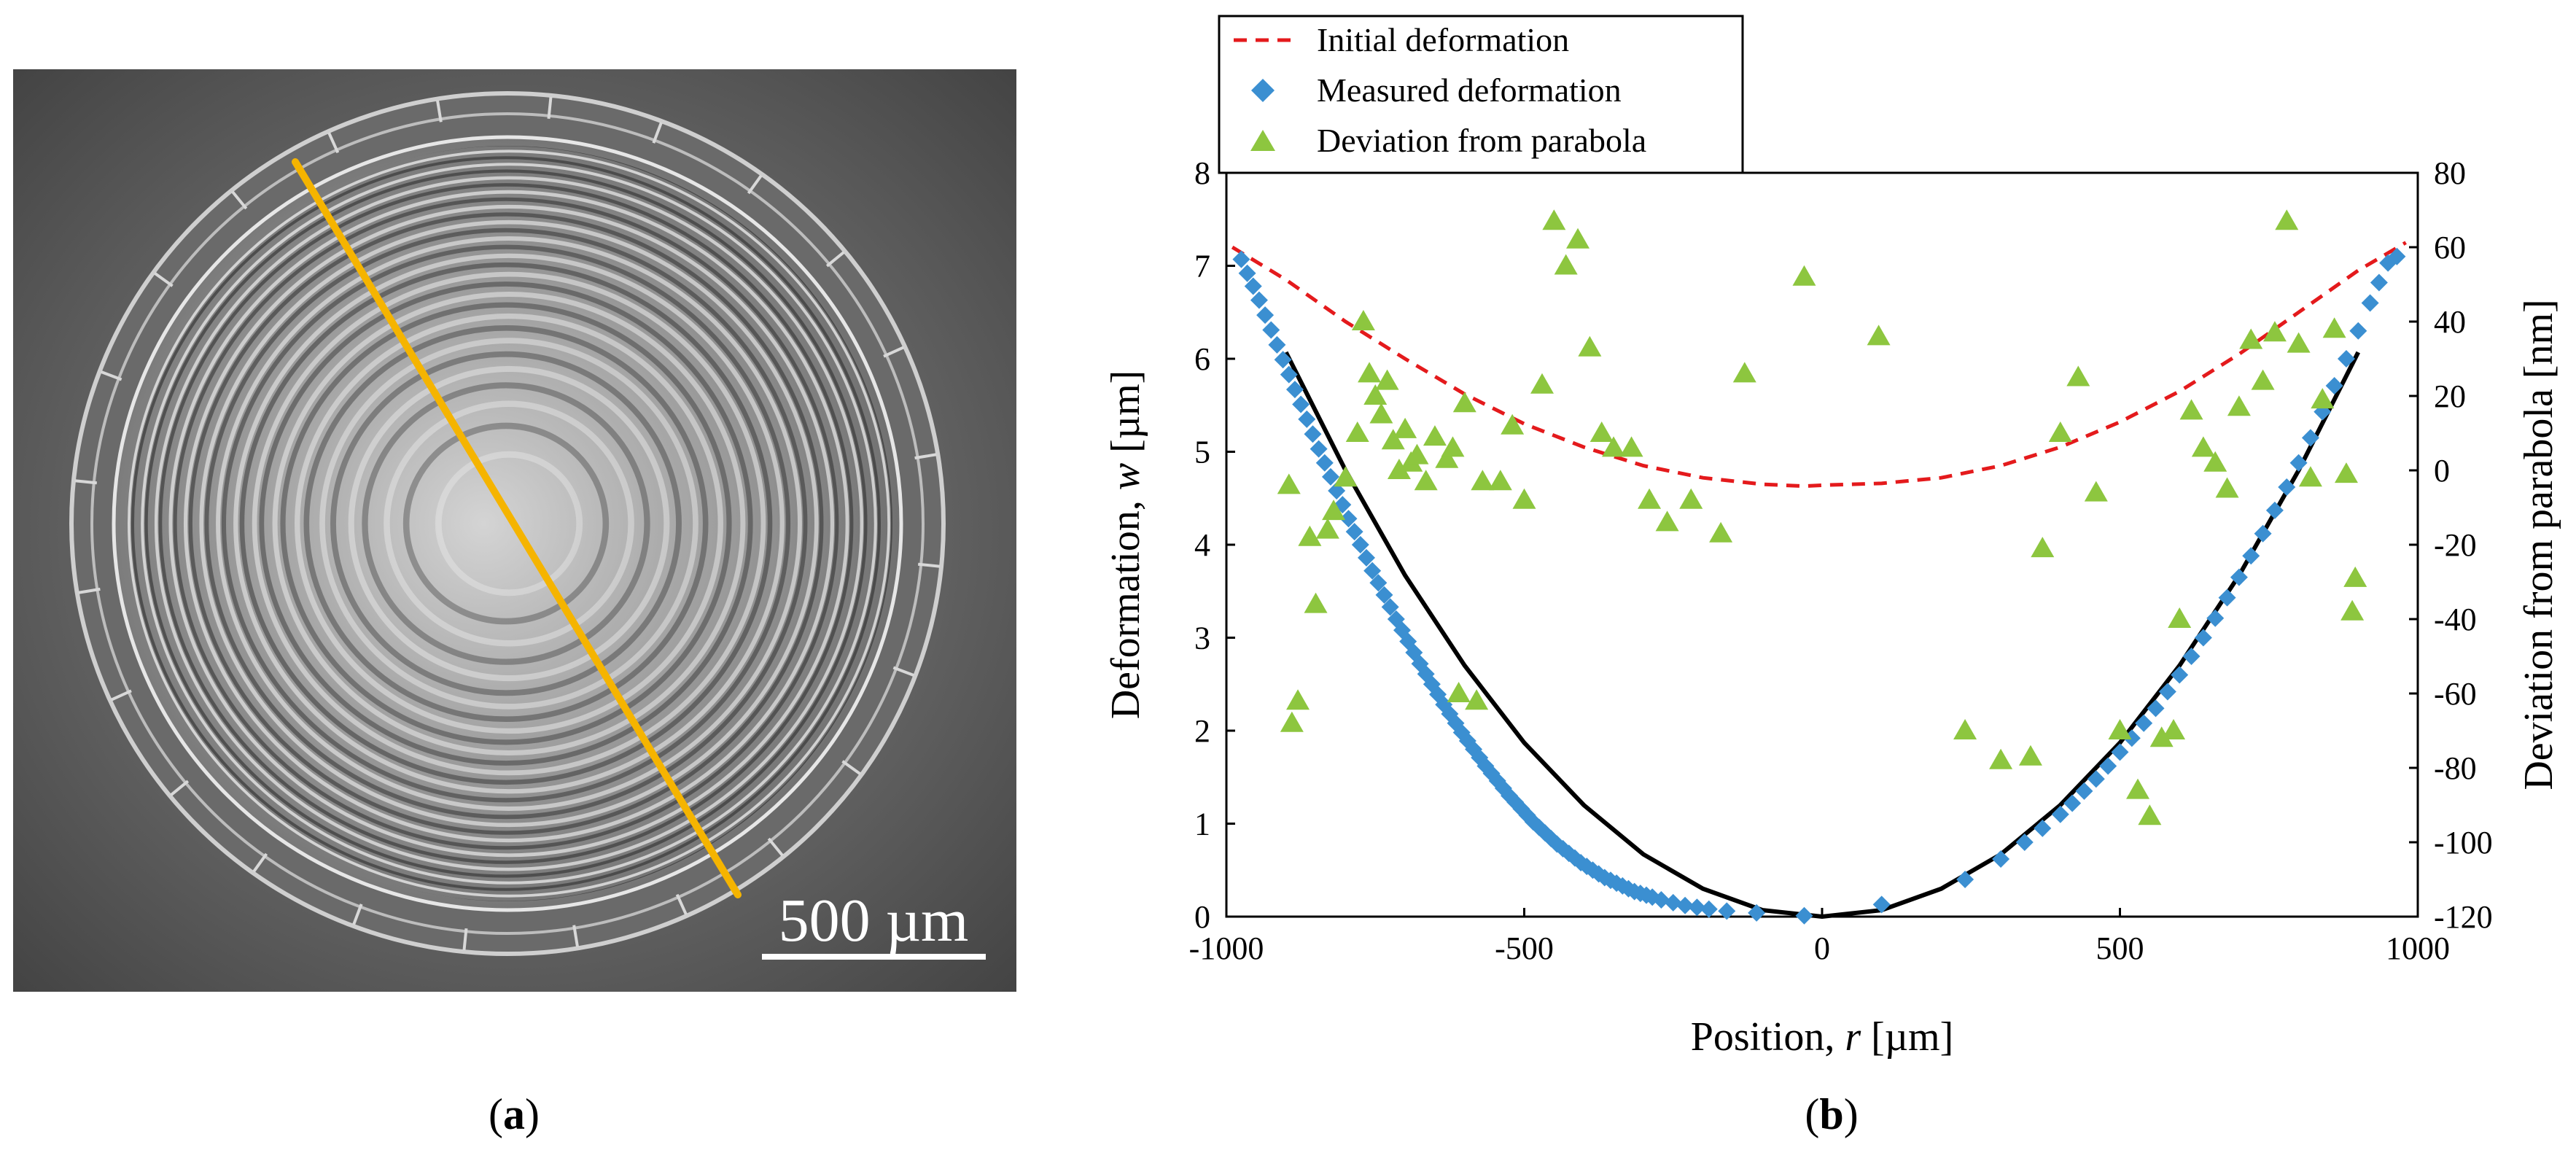 The image size is (2576, 1158). I want to click on x-tick-label: -500, so click(1524, 948).